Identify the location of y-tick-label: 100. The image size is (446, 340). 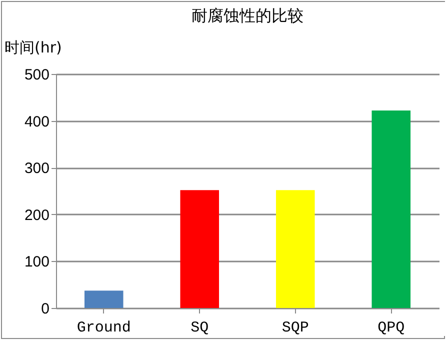
(37, 262).